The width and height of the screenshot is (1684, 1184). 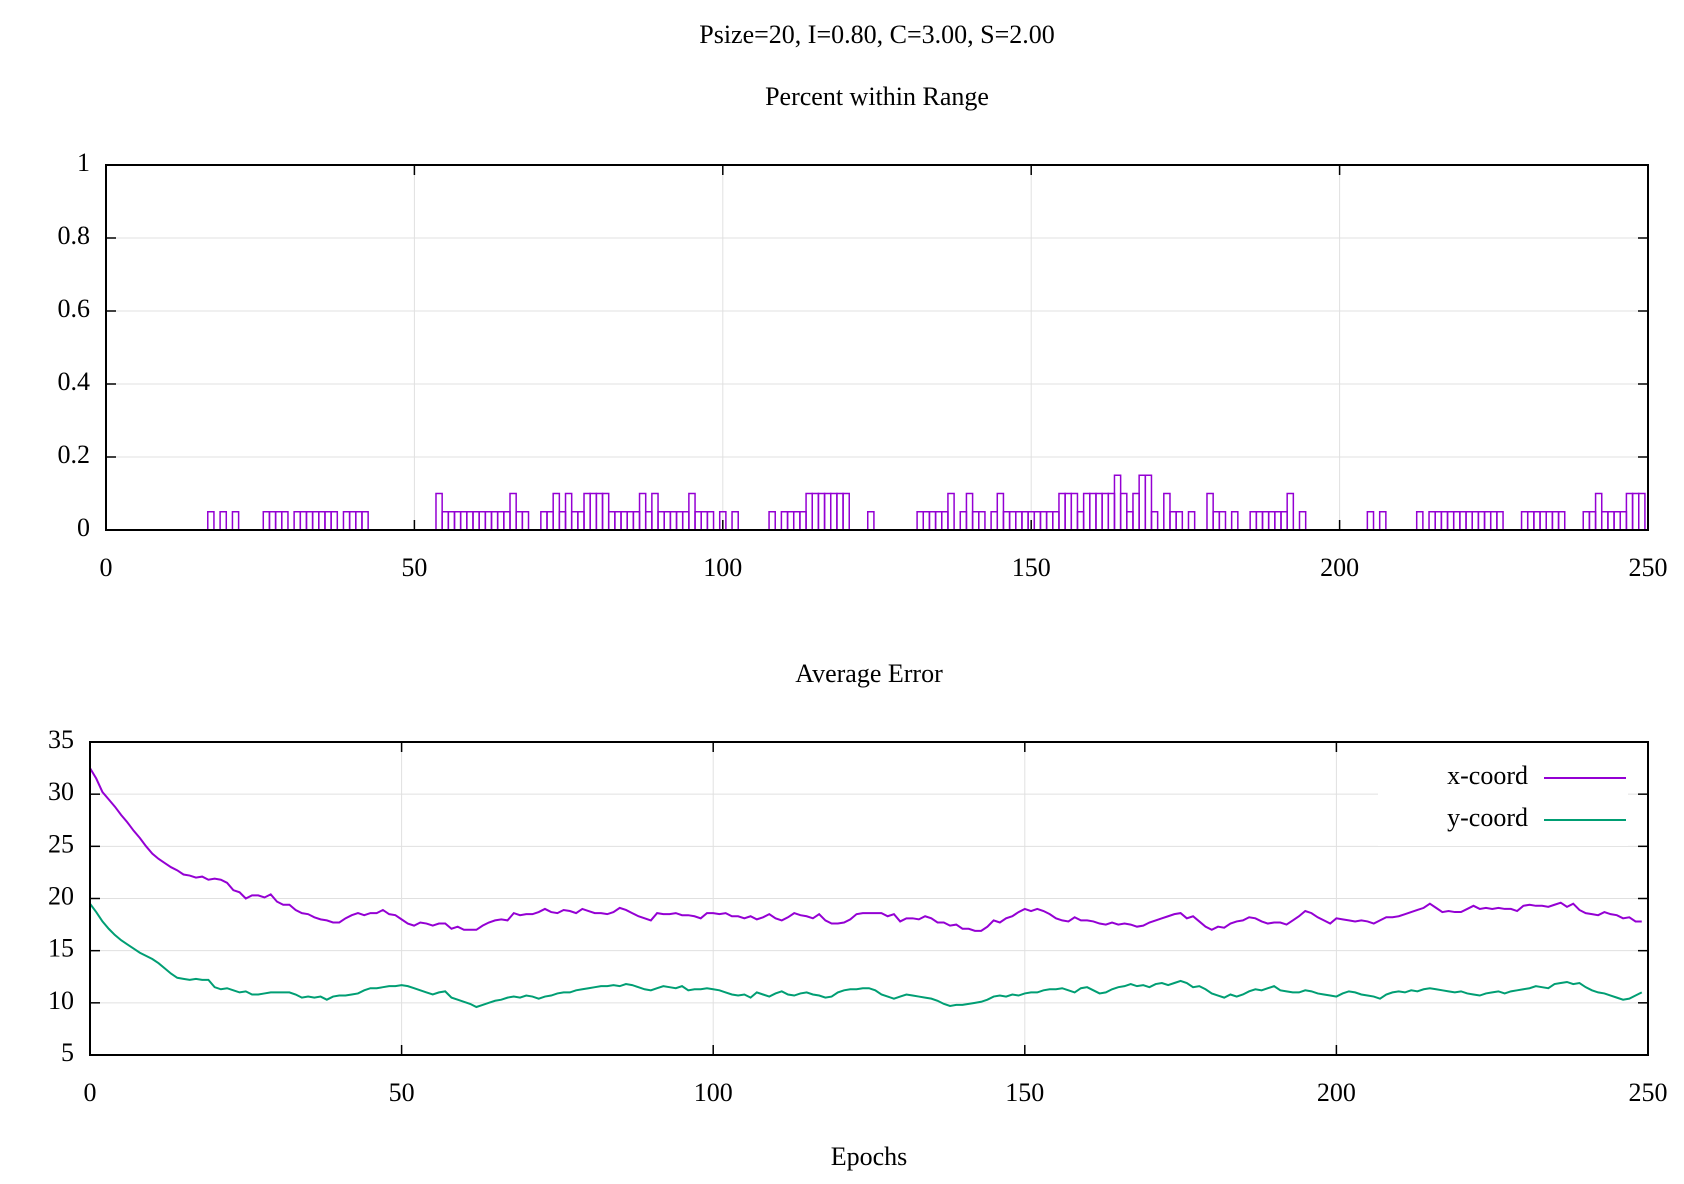 What do you see at coordinates (1503, 802) in the screenshot?
I see `legend-box` at bounding box center [1503, 802].